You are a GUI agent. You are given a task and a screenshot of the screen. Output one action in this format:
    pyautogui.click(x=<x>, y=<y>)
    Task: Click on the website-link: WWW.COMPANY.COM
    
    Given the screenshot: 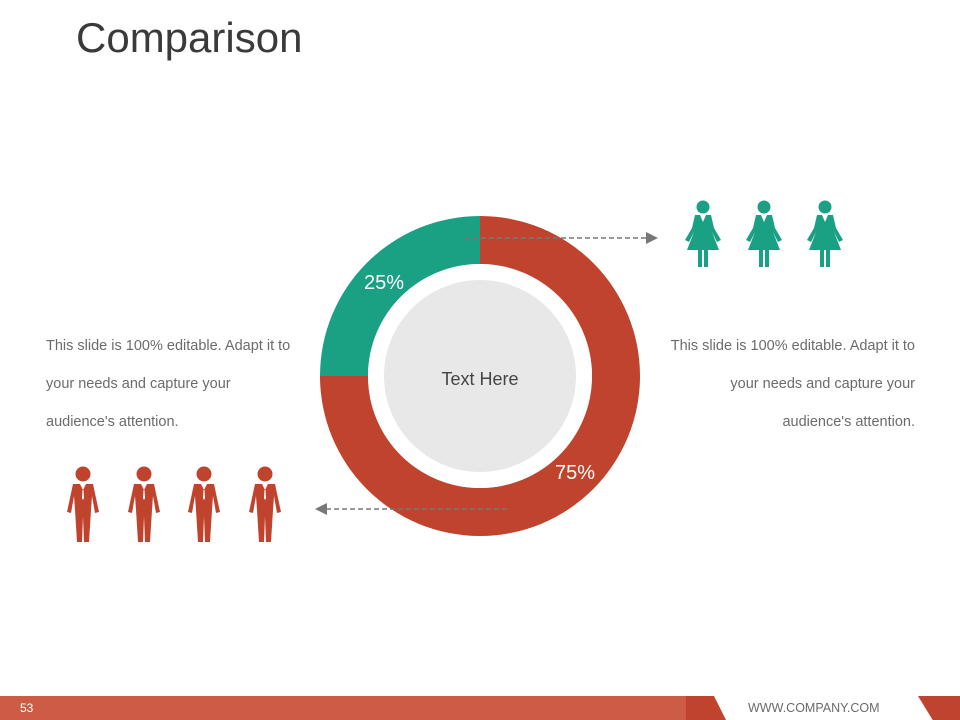 What is the action you would take?
    pyautogui.click(x=814, y=708)
    